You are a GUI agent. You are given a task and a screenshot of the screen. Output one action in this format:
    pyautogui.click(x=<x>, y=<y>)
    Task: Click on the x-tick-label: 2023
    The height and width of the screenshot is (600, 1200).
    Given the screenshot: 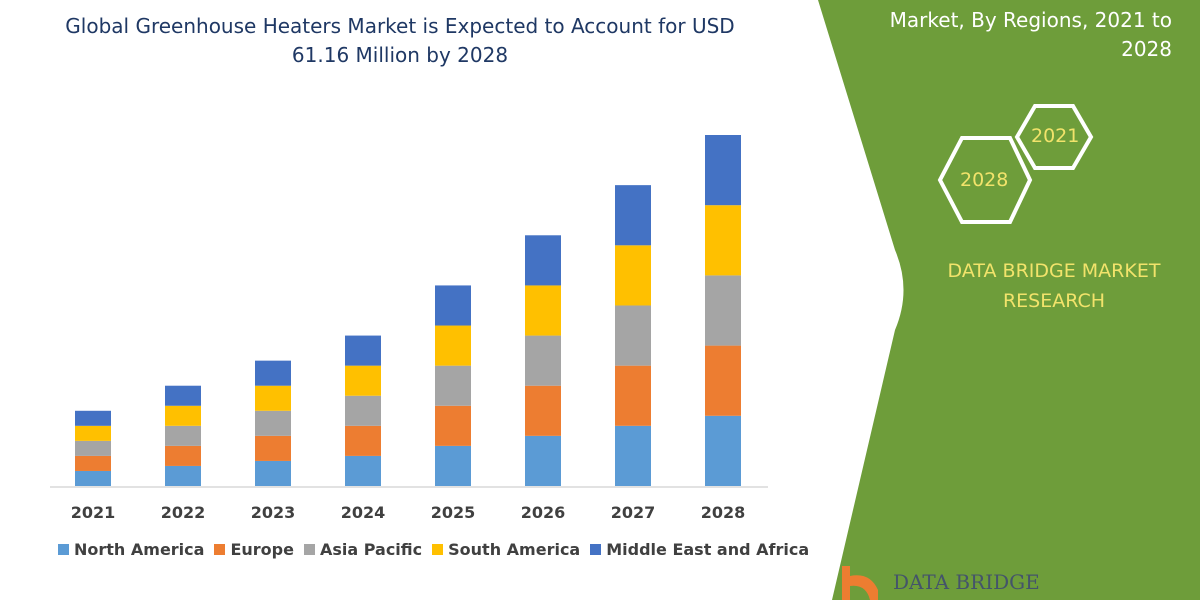 What is the action you would take?
    pyautogui.click(x=273, y=512)
    